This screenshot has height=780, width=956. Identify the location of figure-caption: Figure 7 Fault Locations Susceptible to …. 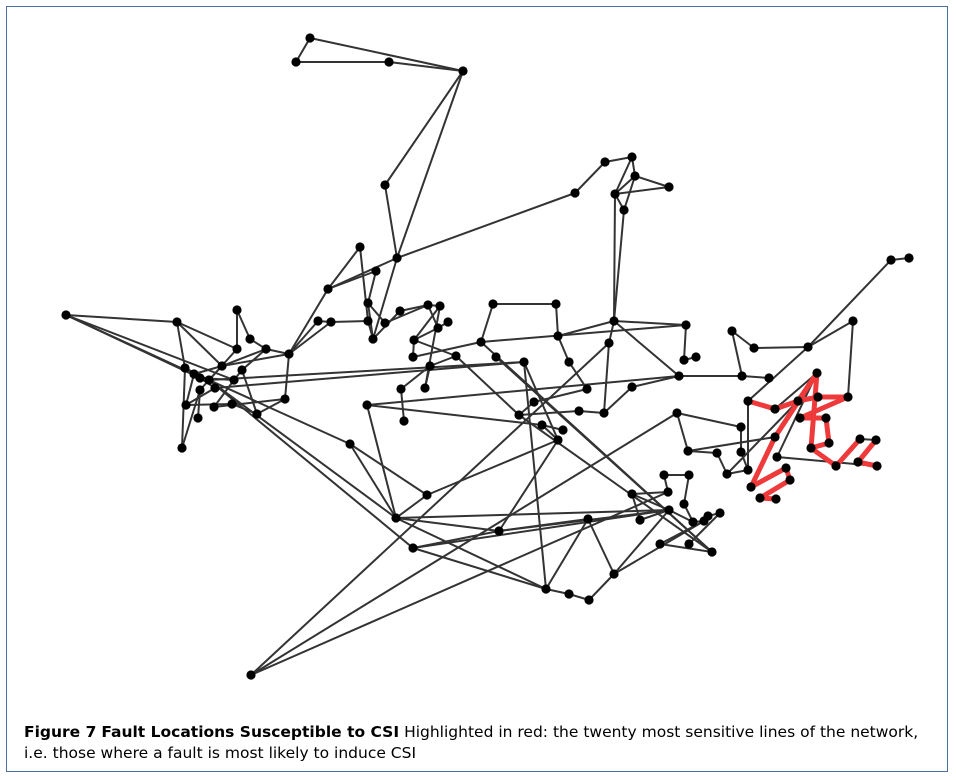
(482, 743).